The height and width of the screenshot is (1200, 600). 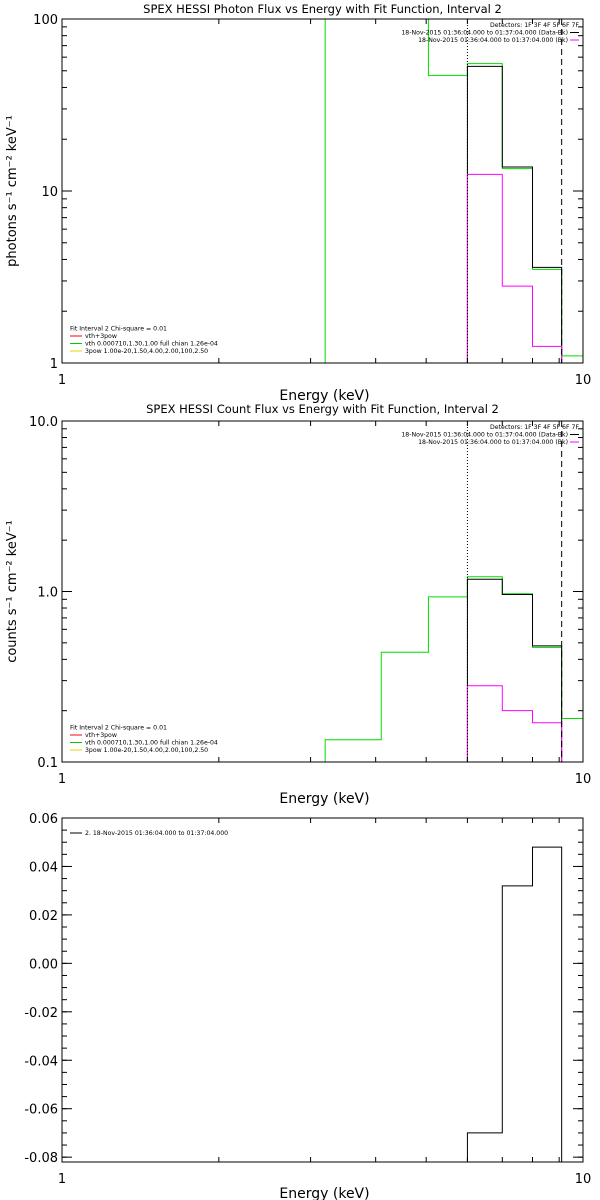 What do you see at coordinates (43, 916) in the screenshot?
I see `residual-y-tick-label: 0.02` at bounding box center [43, 916].